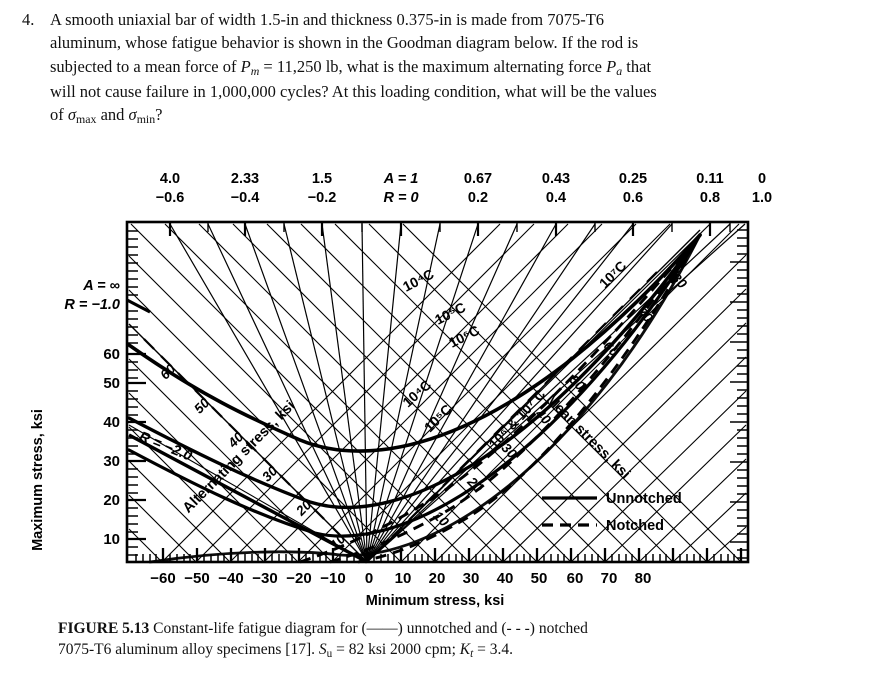 This screenshot has height=685, width=873. Describe the element at coordinates (637, 66) in the screenshot. I see `problem-line-3-part-c: that` at that location.